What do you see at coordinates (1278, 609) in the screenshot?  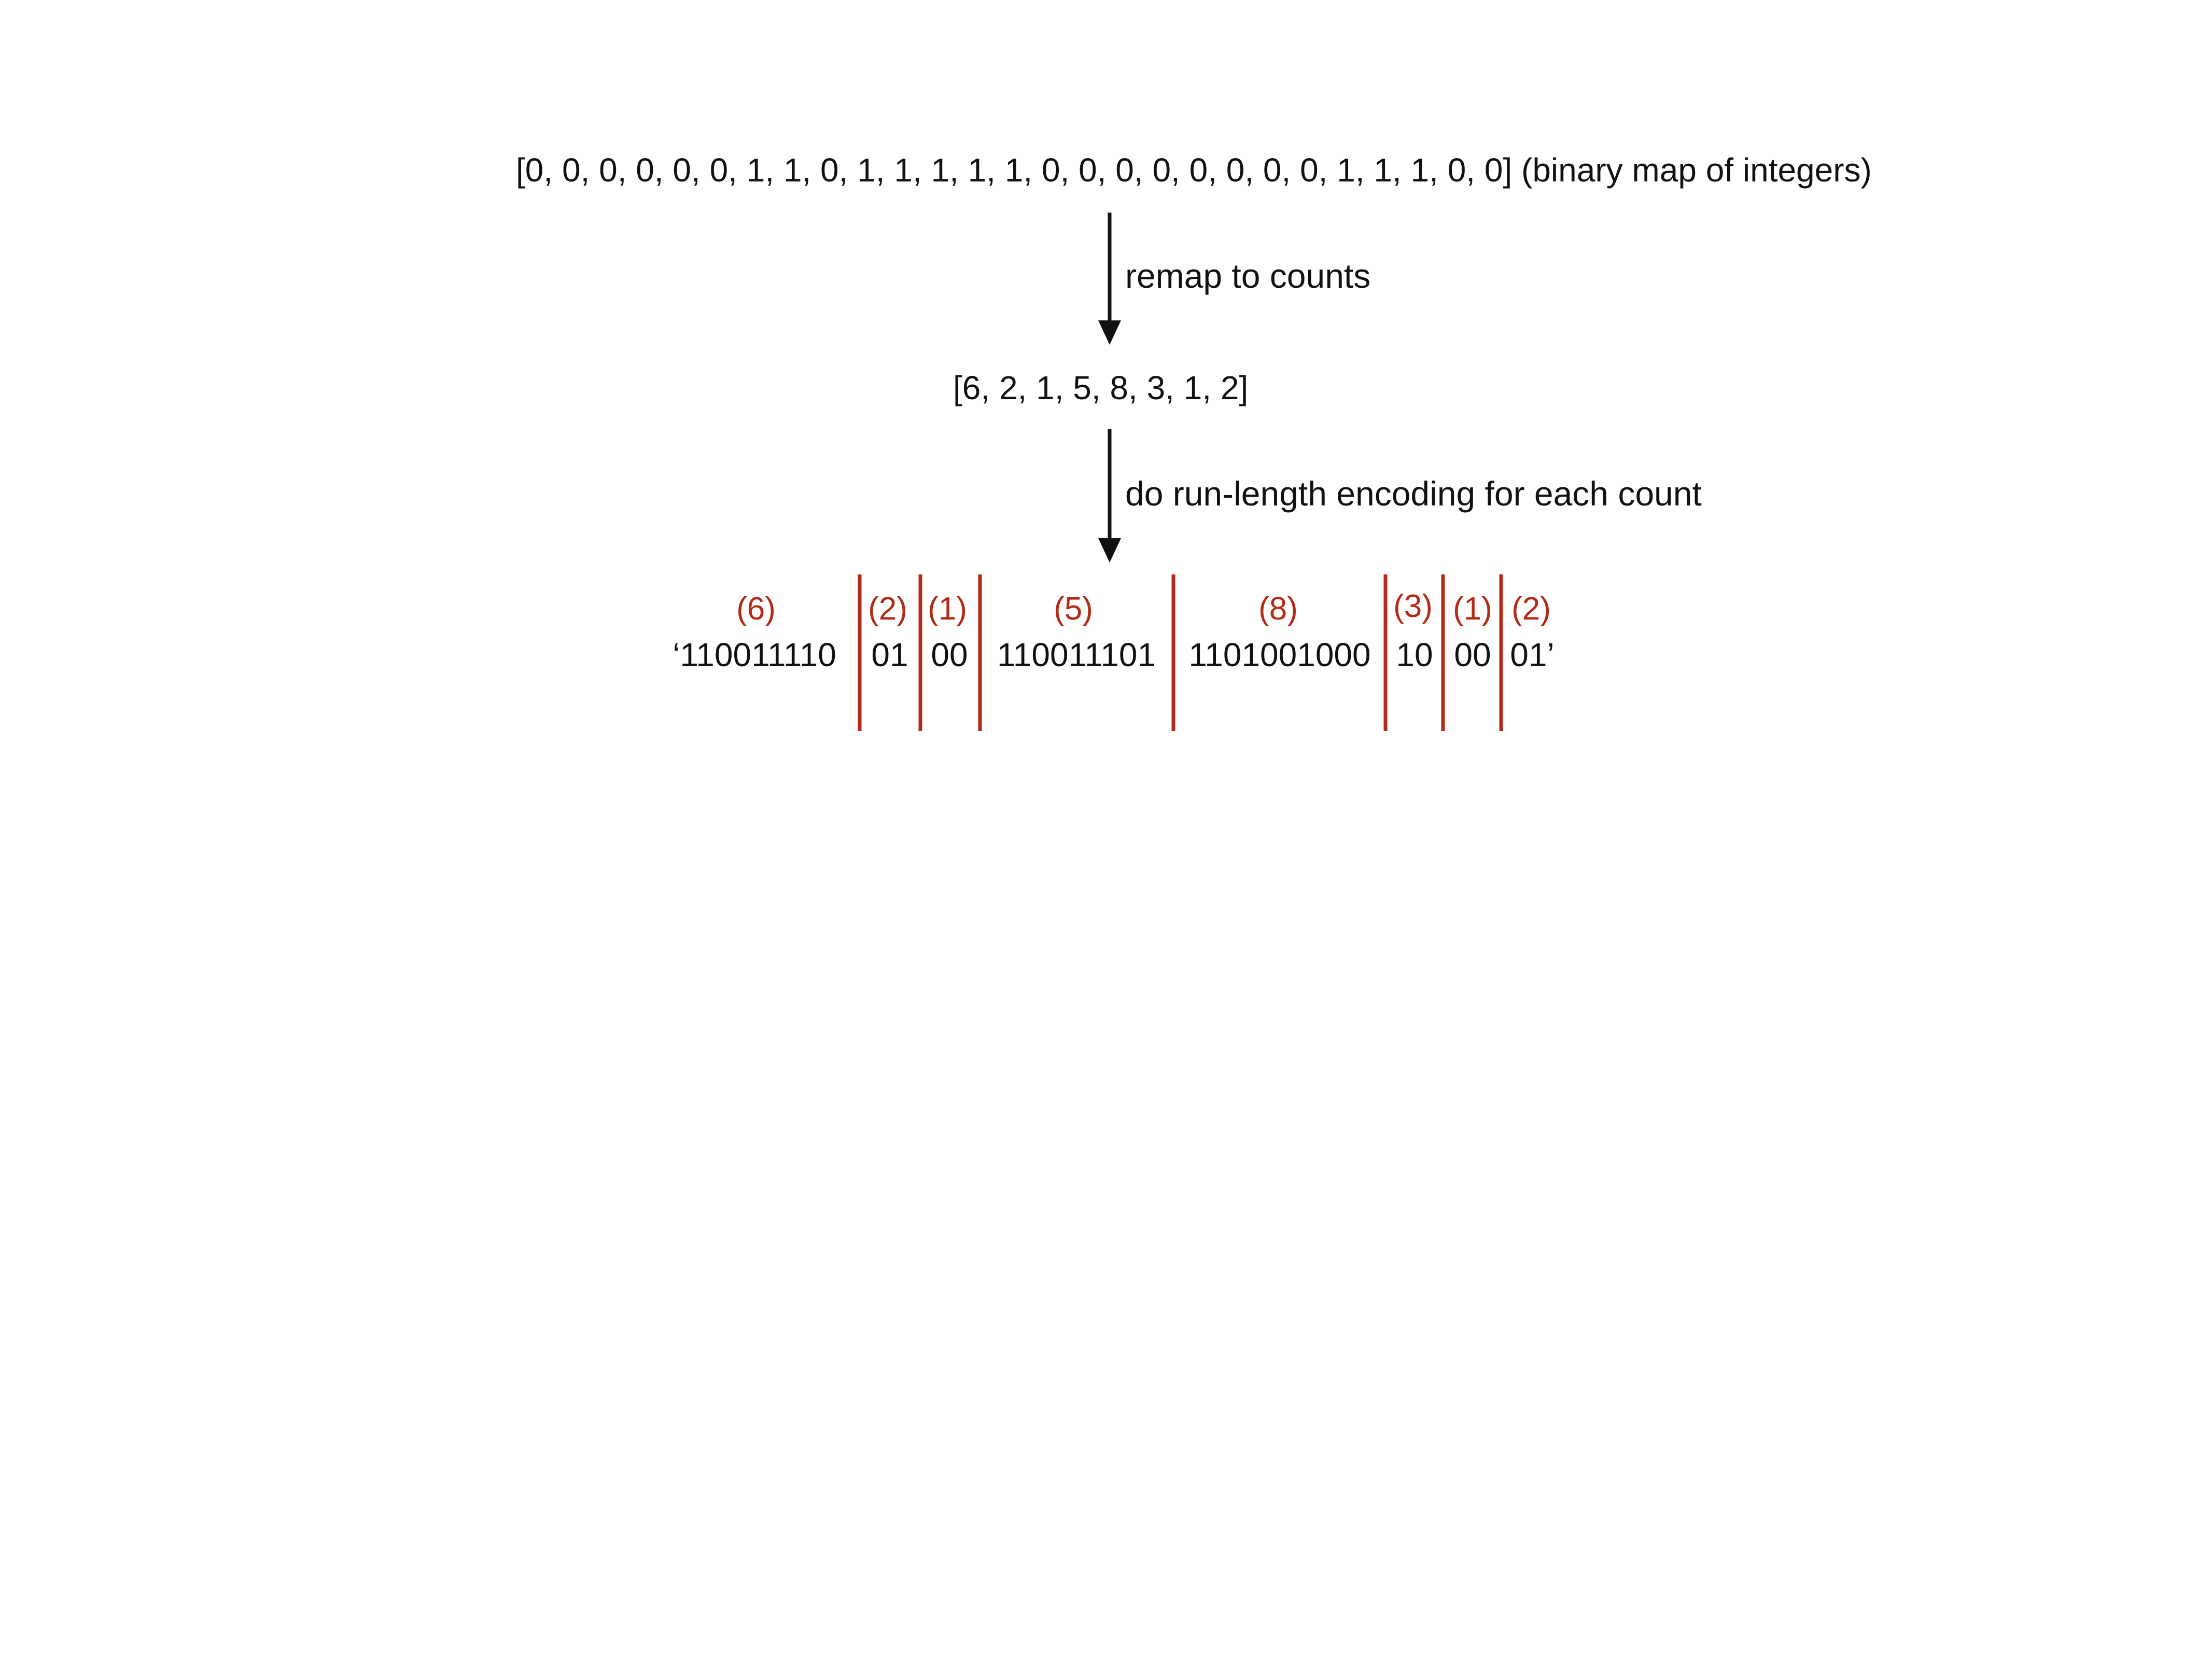 I see `segment-count-label: (8)` at bounding box center [1278, 609].